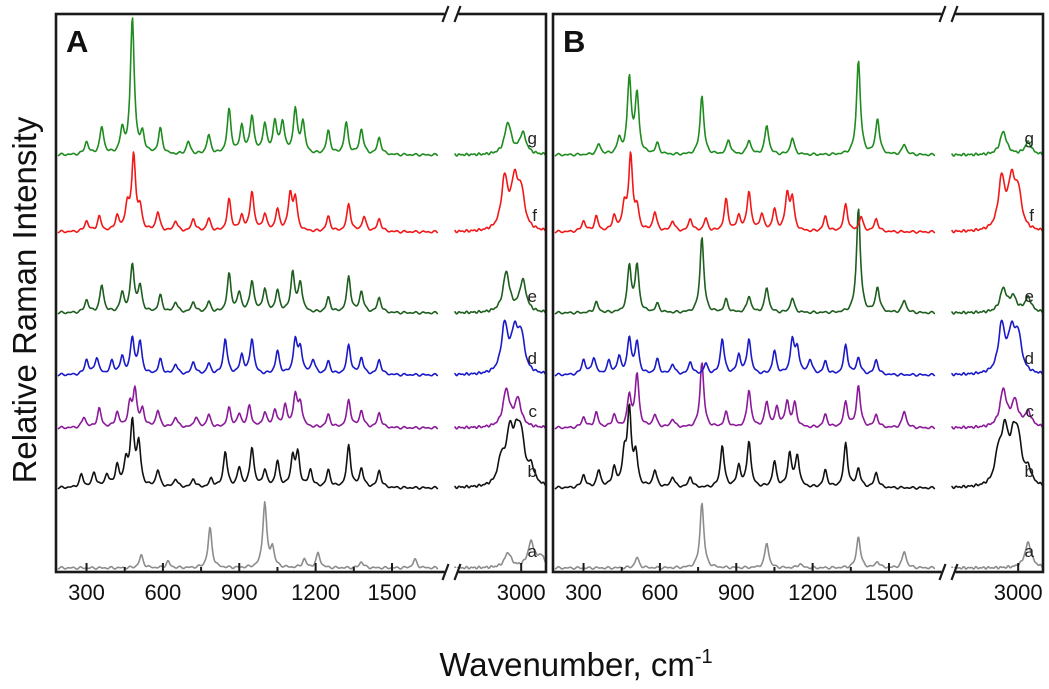 Image resolution: width=1049 pixels, height=689 pixels. What do you see at coordinates (997, 143) in the screenshot?
I see `trace-b-g-high` at bounding box center [997, 143].